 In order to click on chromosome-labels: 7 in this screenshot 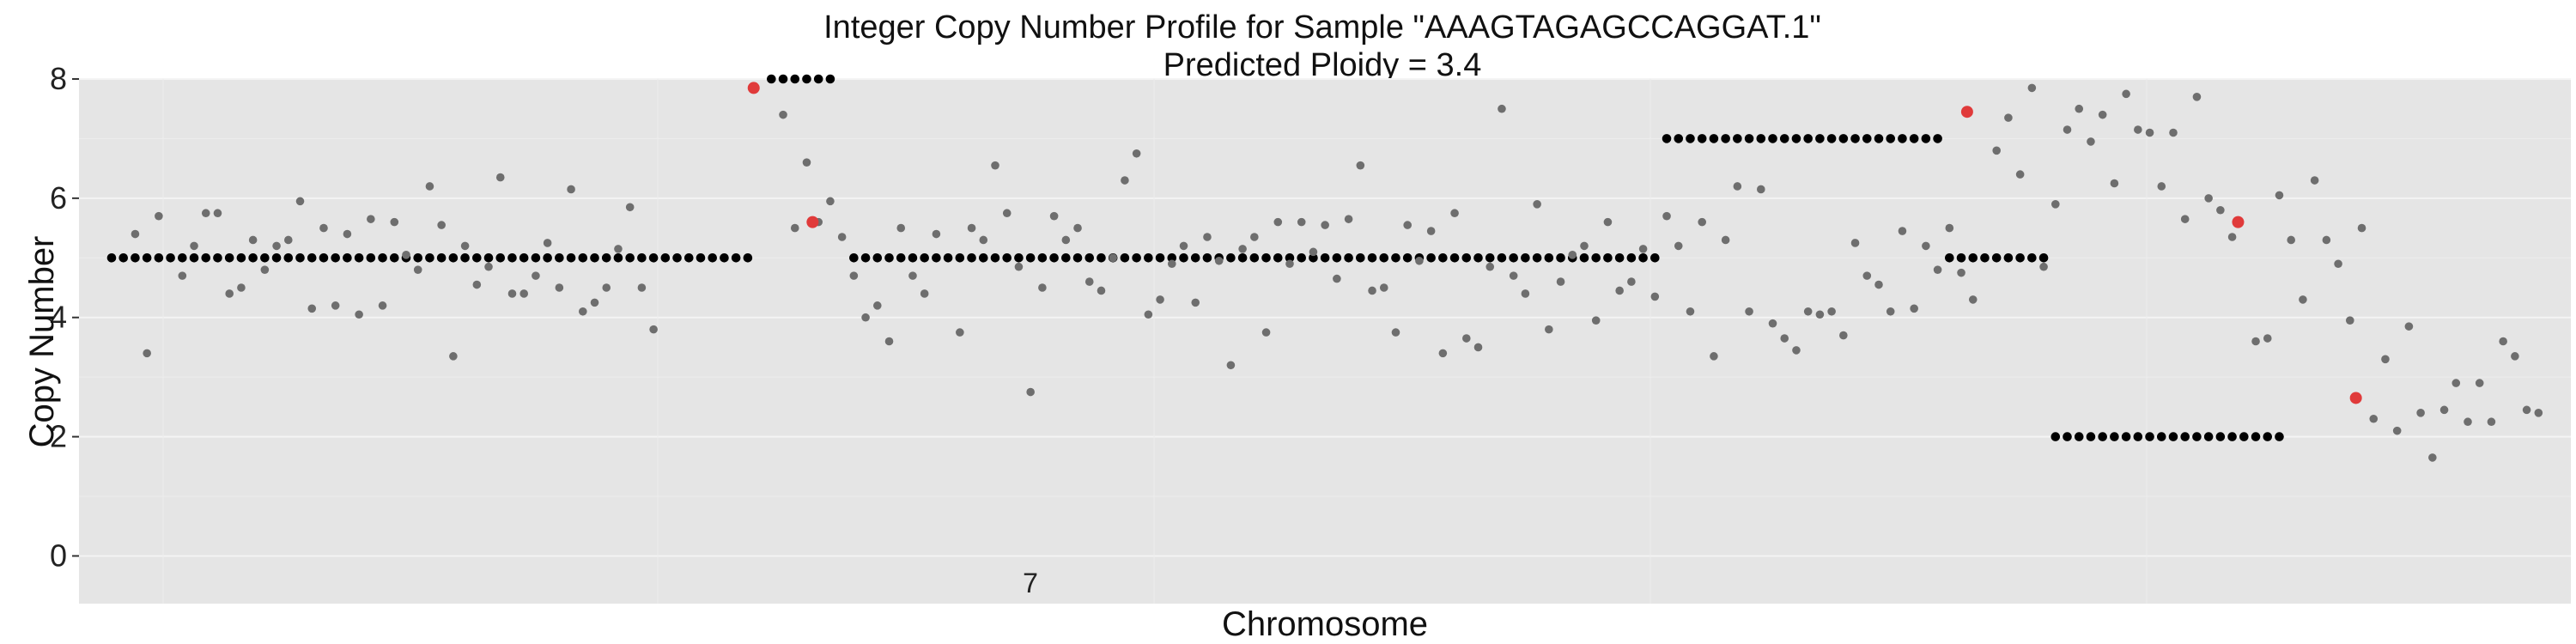, I will do `click(1030, 583)`.